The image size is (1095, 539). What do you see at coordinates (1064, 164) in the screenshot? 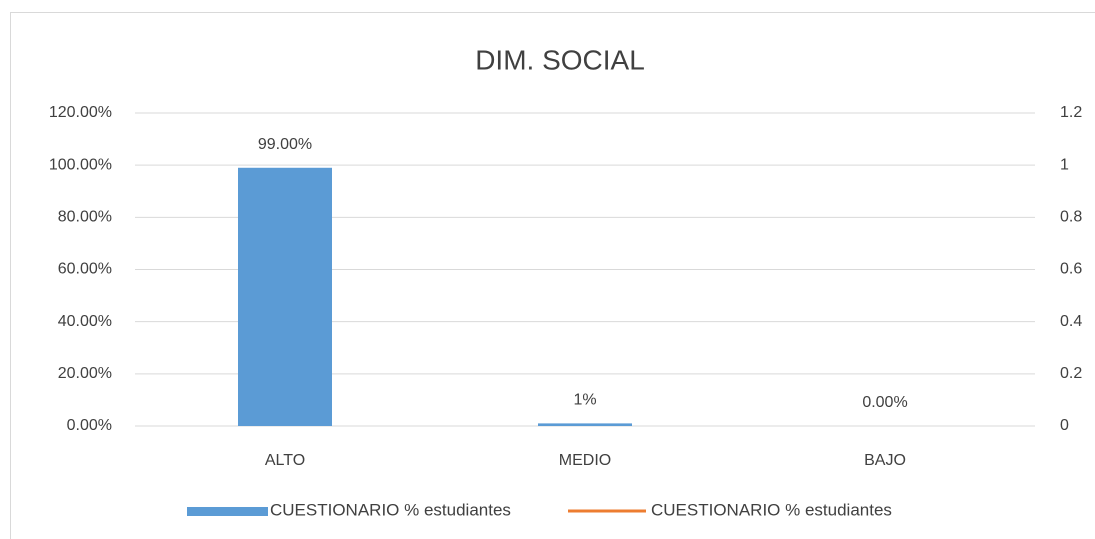
I see `y2-tick-label: 1` at bounding box center [1064, 164].